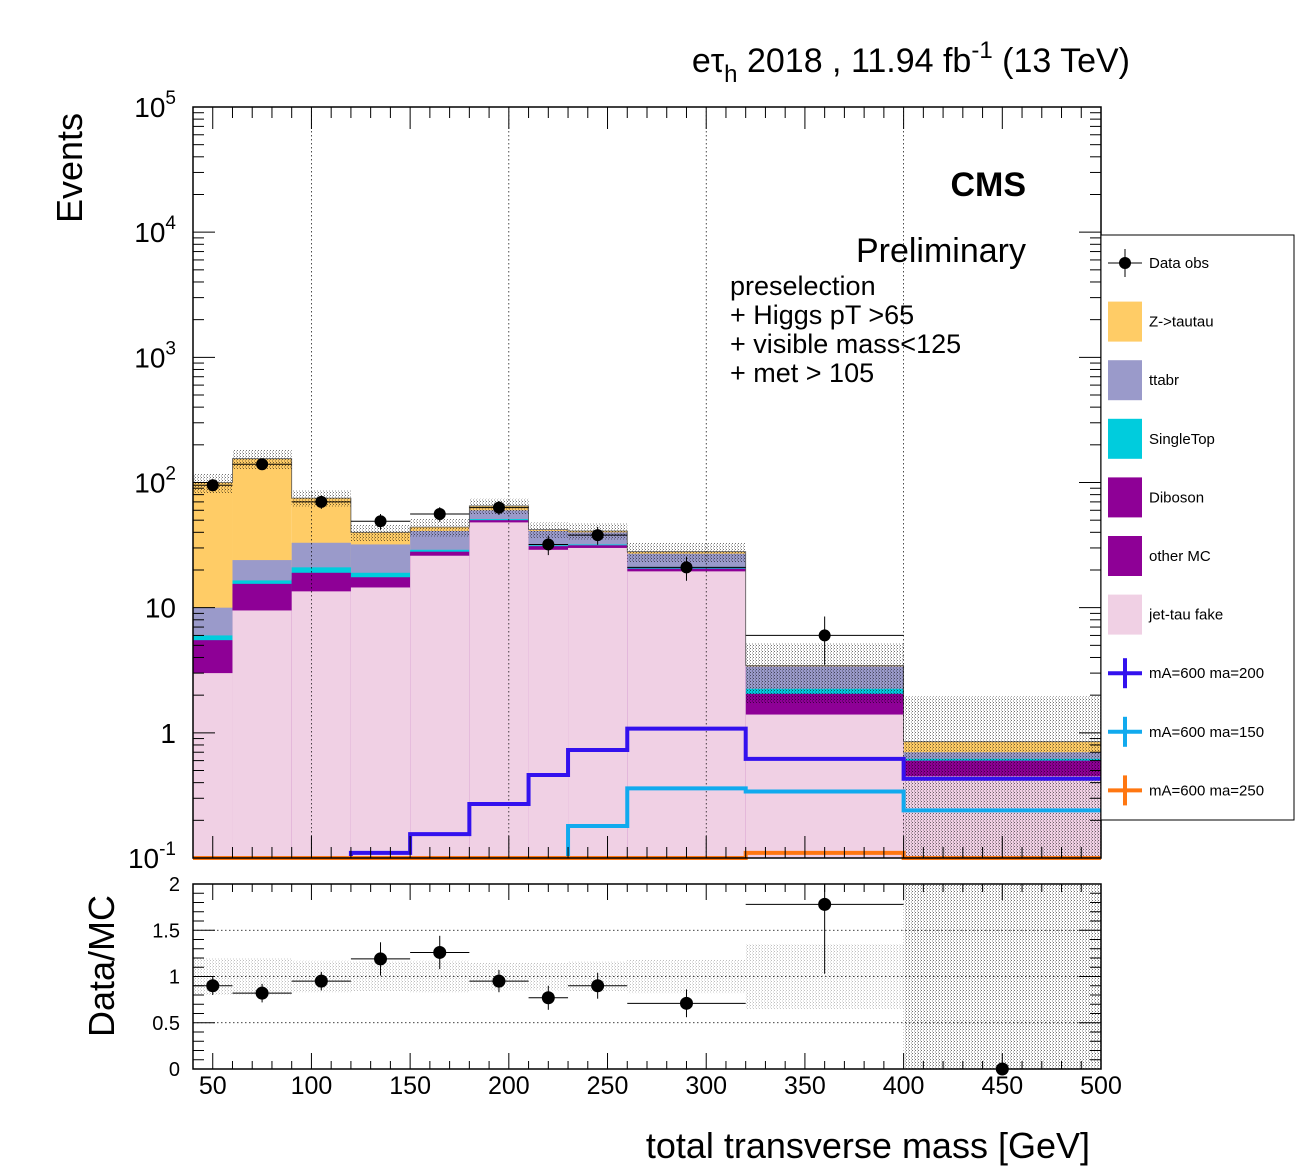 The image size is (1296, 1172). What do you see at coordinates (805, 1086) in the screenshot?
I see `x-tick-label: 350` at bounding box center [805, 1086].